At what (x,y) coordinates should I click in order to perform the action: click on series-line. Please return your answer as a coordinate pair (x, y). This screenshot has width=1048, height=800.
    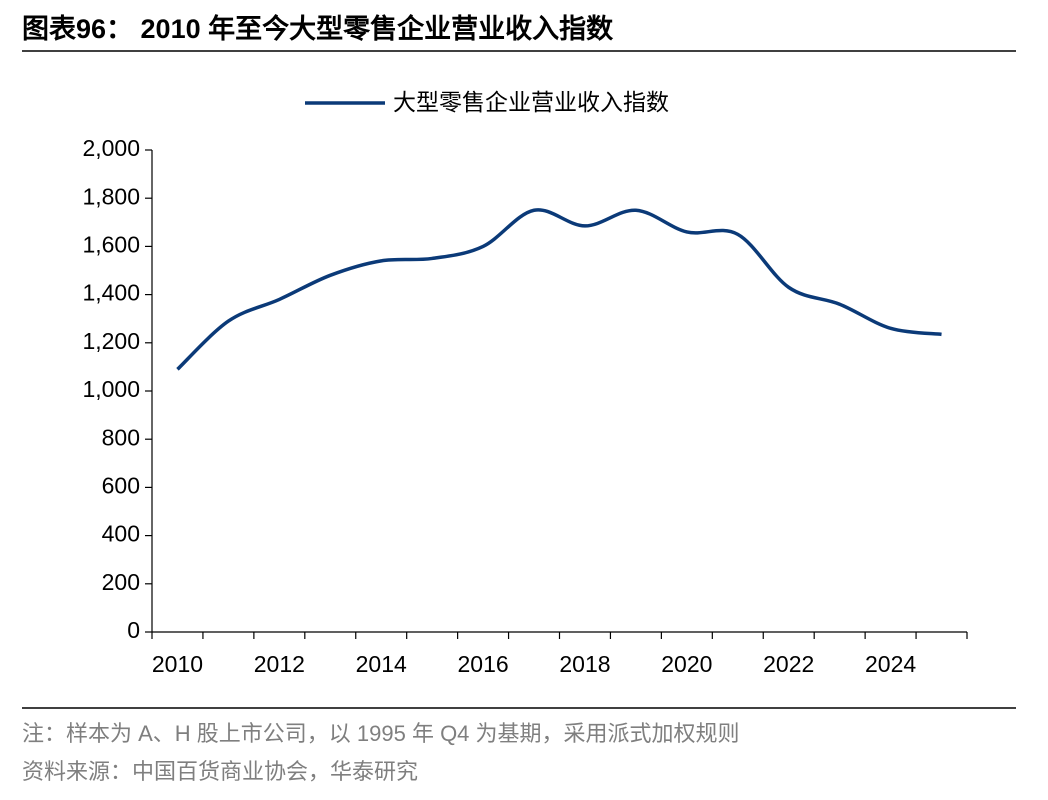
    Looking at the image, I should click on (559, 289).